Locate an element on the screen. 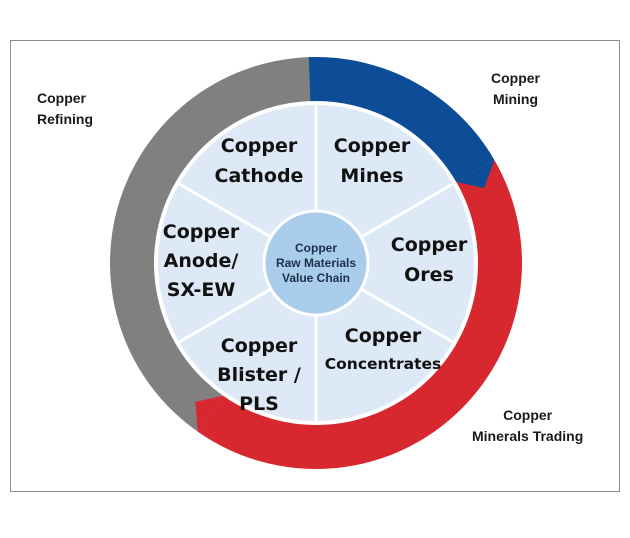  ring-tip-trading is located at coordinates (209, 413).